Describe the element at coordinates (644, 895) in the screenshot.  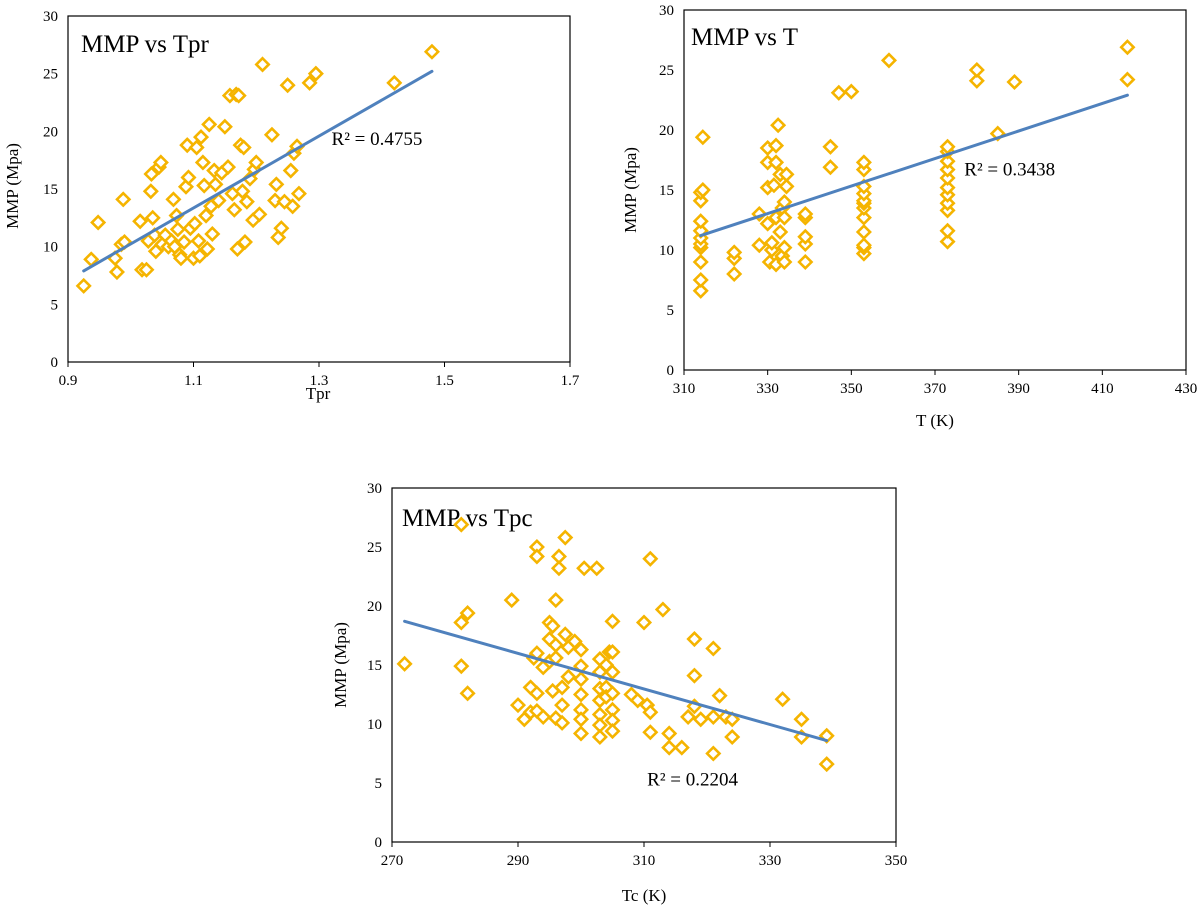
I see `x-axis-title-tc: Tc (K)` at that location.